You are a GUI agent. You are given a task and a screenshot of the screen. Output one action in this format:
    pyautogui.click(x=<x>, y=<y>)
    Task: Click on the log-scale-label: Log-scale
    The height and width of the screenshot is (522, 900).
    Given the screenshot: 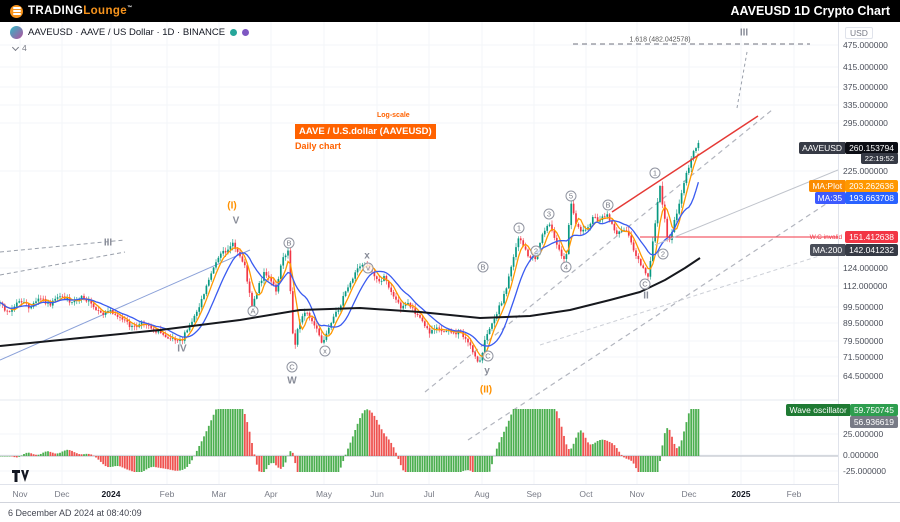 What is the action you would take?
    pyautogui.click(x=393, y=115)
    